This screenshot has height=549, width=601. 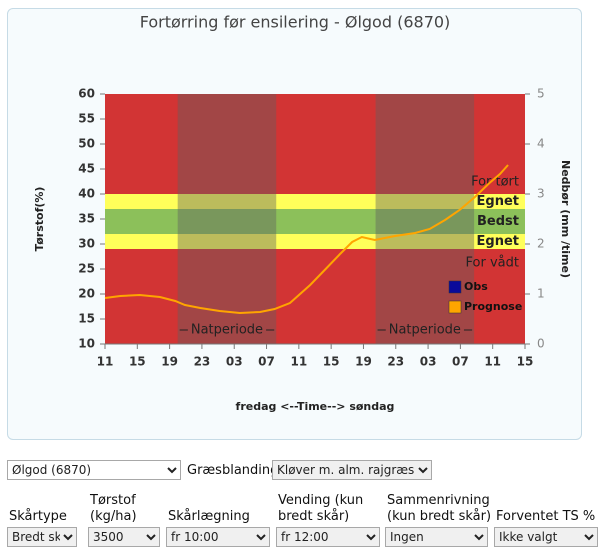 I want to click on field-select: fr 12:00, so click(x=328, y=537).